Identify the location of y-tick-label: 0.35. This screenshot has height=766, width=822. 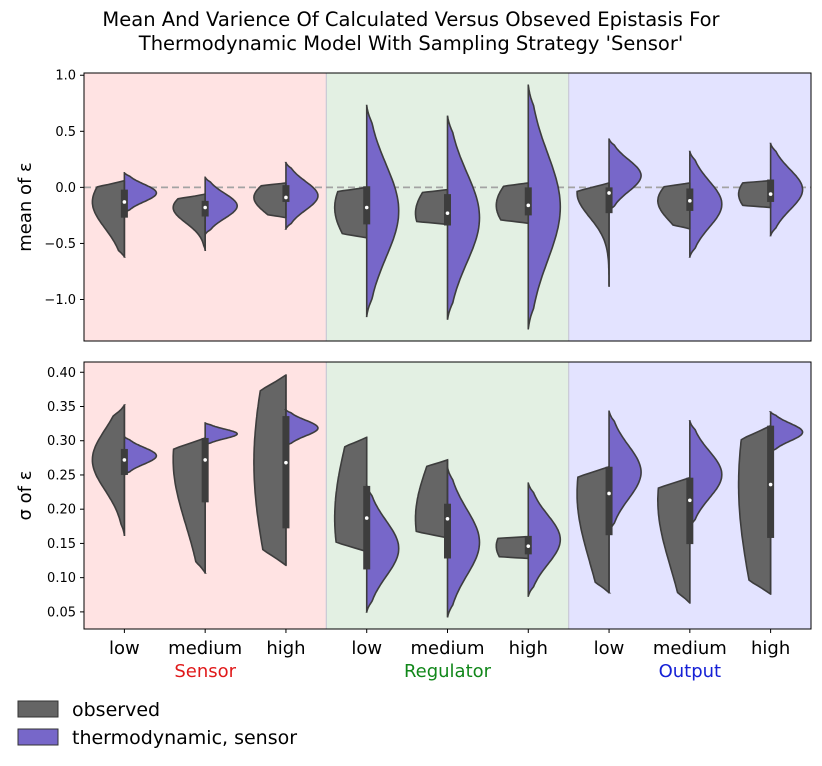
(61, 407).